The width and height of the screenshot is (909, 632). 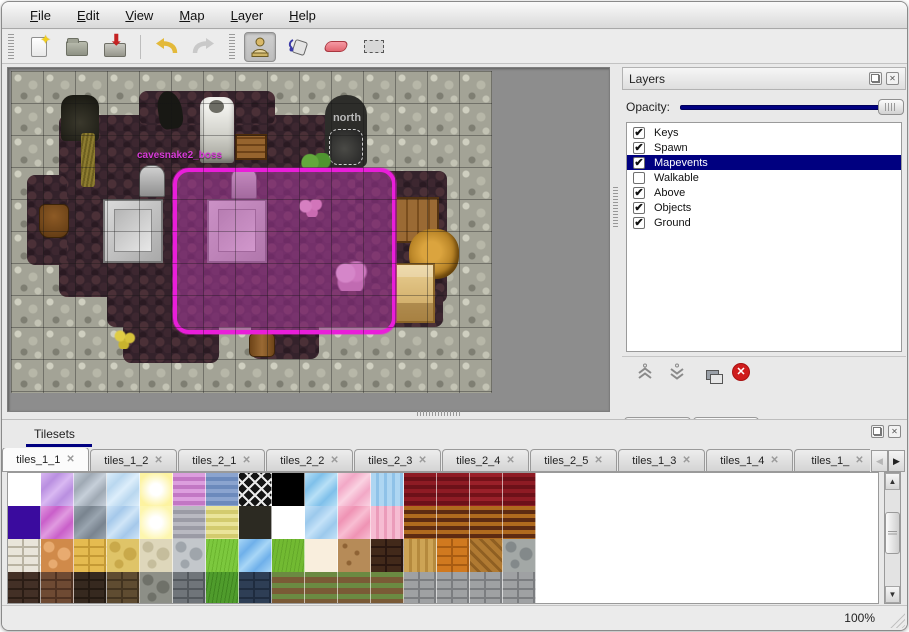 What do you see at coordinates (639, 177) in the screenshot?
I see `layer-checkbox` at bounding box center [639, 177].